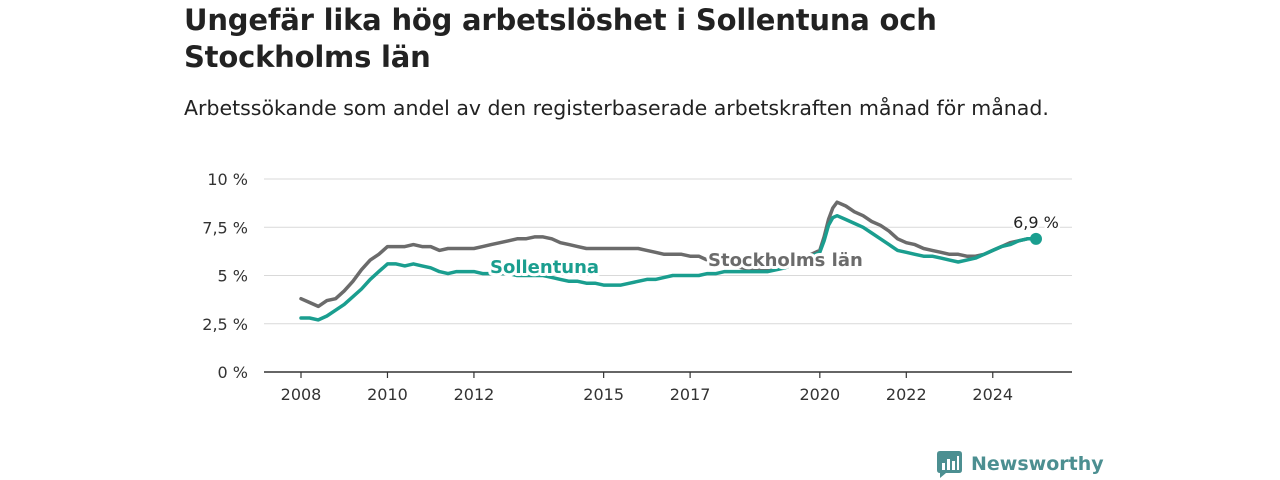 The image size is (1280, 480). What do you see at coordinates (387, 394) in the screenshot?
I see `x-tick-label: 2010` at bounding box center [387, 394].